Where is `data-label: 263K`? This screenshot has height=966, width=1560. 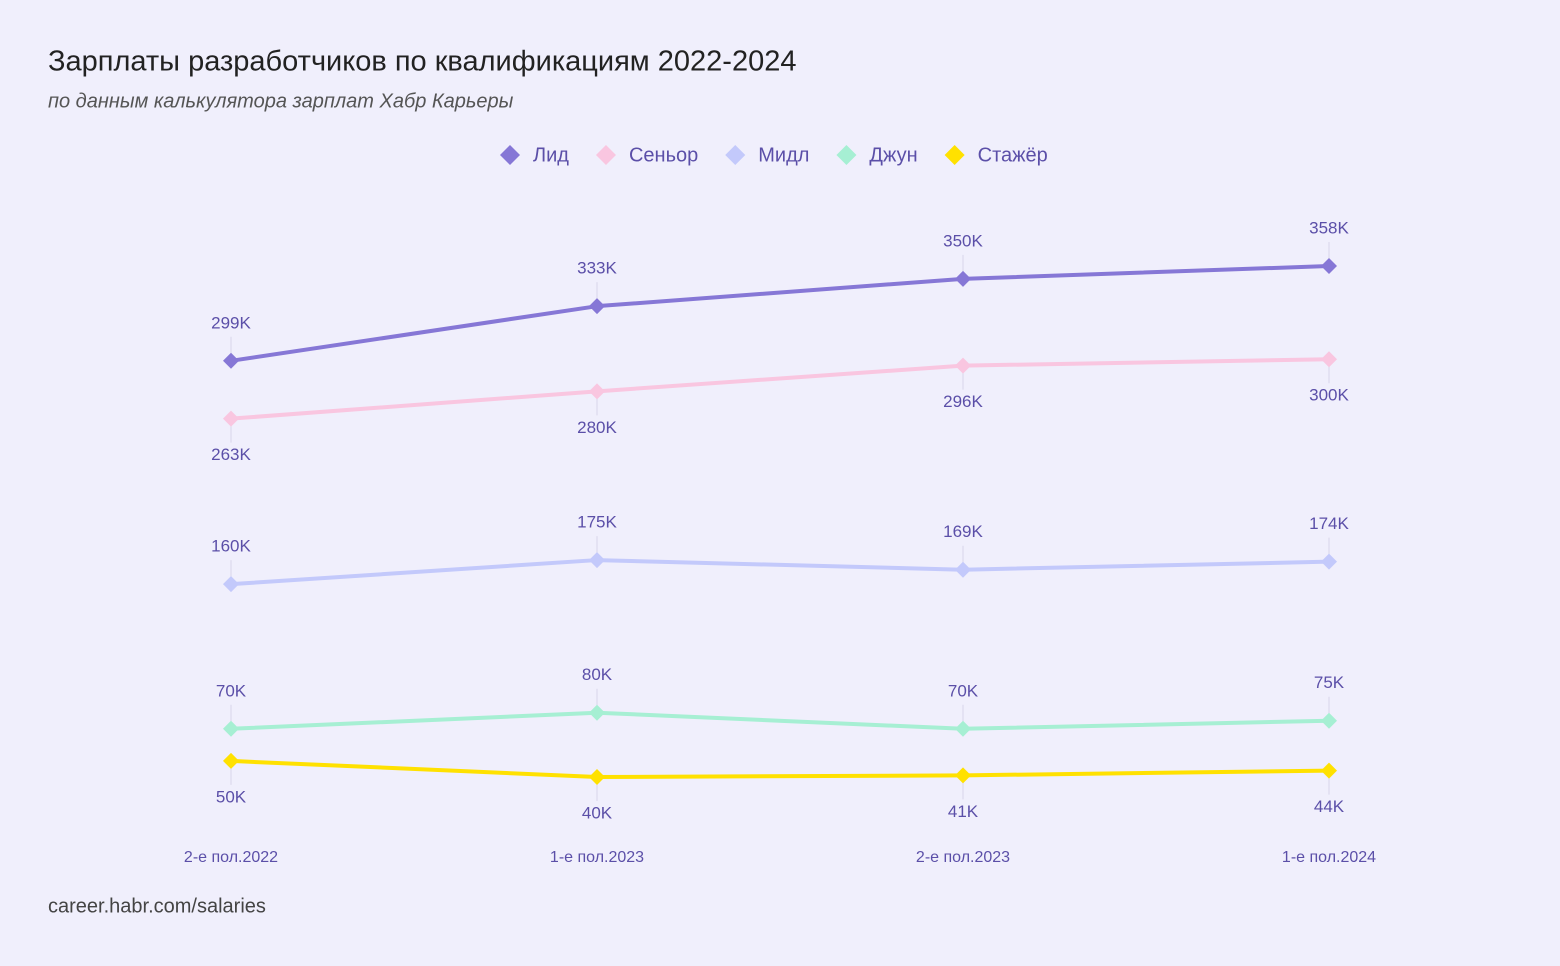
data-label: 263K is located at coordinates (231, 454).